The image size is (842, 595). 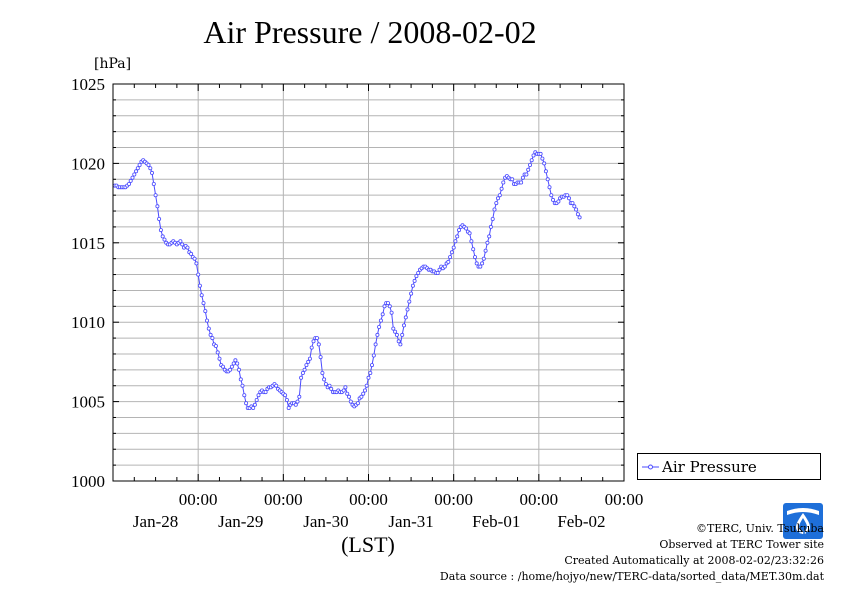 What do you see at coordinates (155, 521) in the screenshot?
I see `x-tick-date-label: Jan-28` at bounding box center [155, 521].